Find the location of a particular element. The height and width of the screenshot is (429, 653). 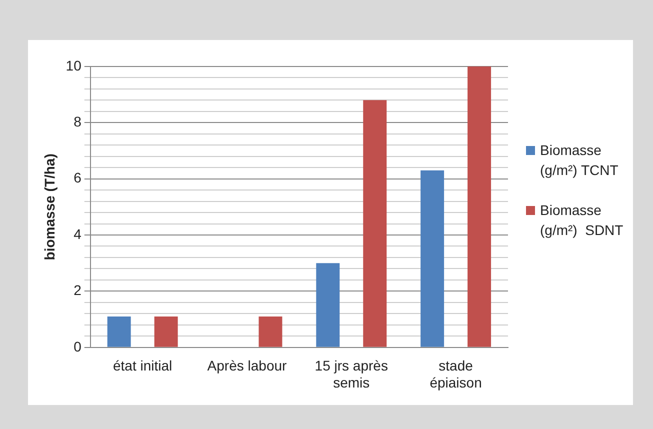

y-tick-label: 0 is located at coordinates (78, 346).